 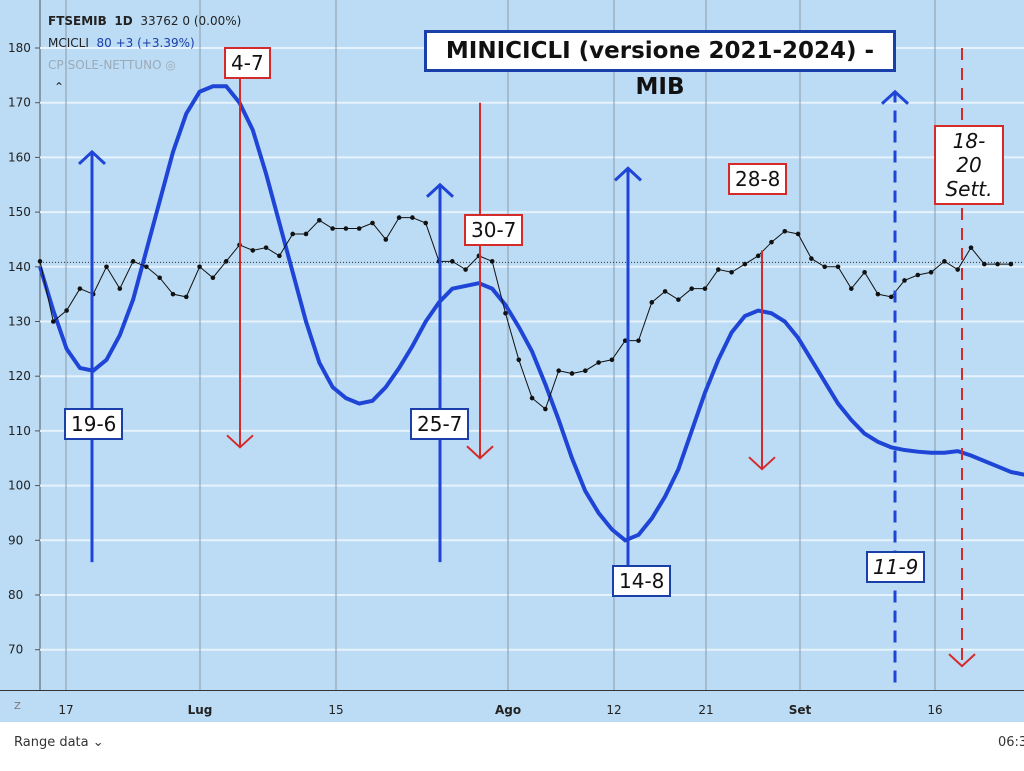 I want to click on chevron-down-icon: ⌄, so click(x=98, y=742).